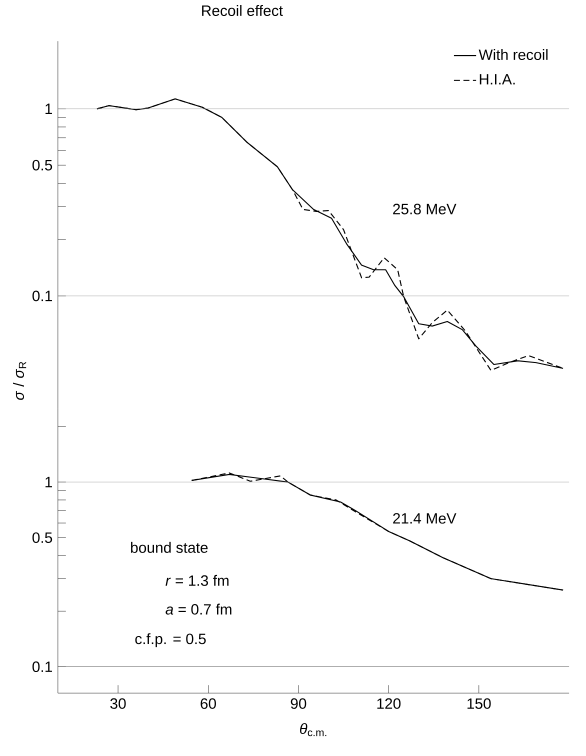  Describe the element at coordinates (208, 703) in the screenshot. I see `x-tick-label: 60` at that location.